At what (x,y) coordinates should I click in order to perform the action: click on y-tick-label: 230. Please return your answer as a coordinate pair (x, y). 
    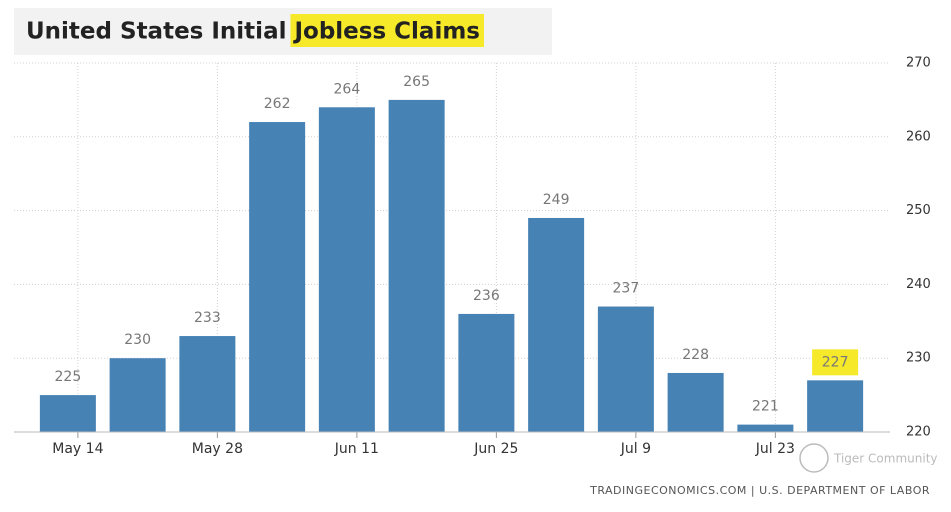
    Looking at the image, I should click on (918, 358).